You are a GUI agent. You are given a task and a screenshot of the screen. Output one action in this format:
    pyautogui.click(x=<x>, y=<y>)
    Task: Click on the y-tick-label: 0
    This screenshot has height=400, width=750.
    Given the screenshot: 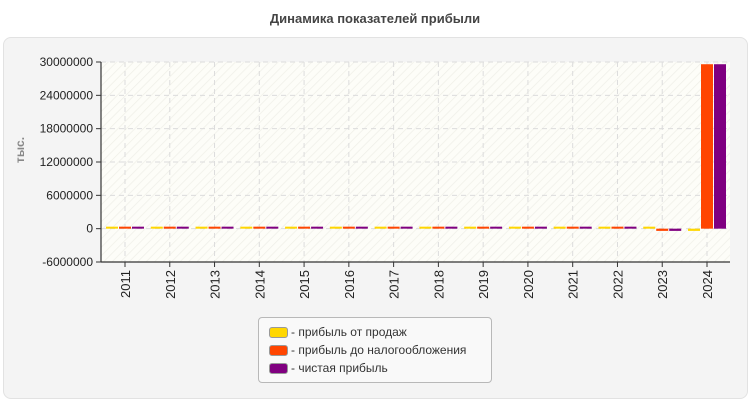 What is the action you would take?
    pyautogui.click(x=89, y=229)
    